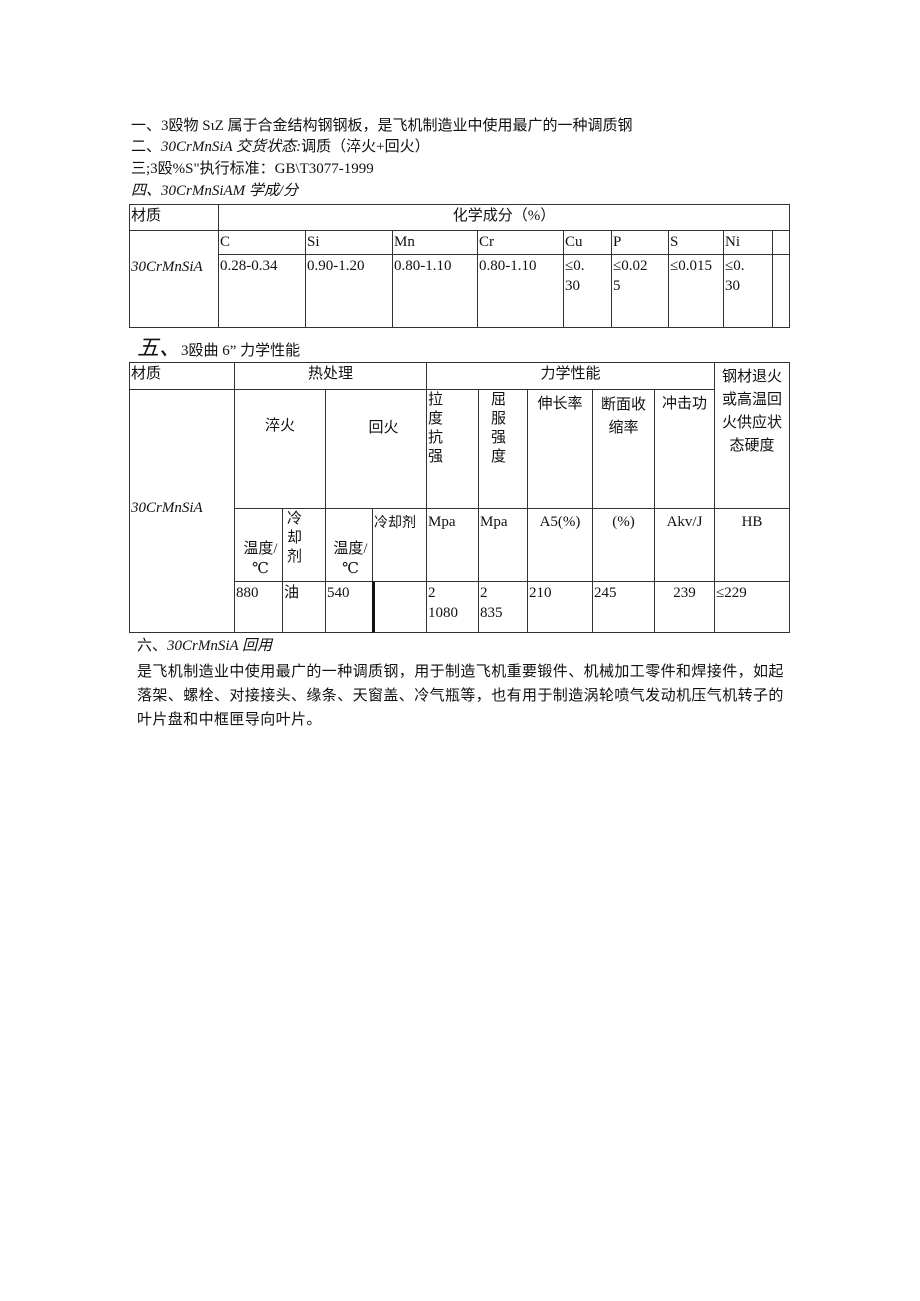  Describe the element at coordinates (182, 511) in the screenshot. I see `t2-material: 30CrMnSiA` at that location.